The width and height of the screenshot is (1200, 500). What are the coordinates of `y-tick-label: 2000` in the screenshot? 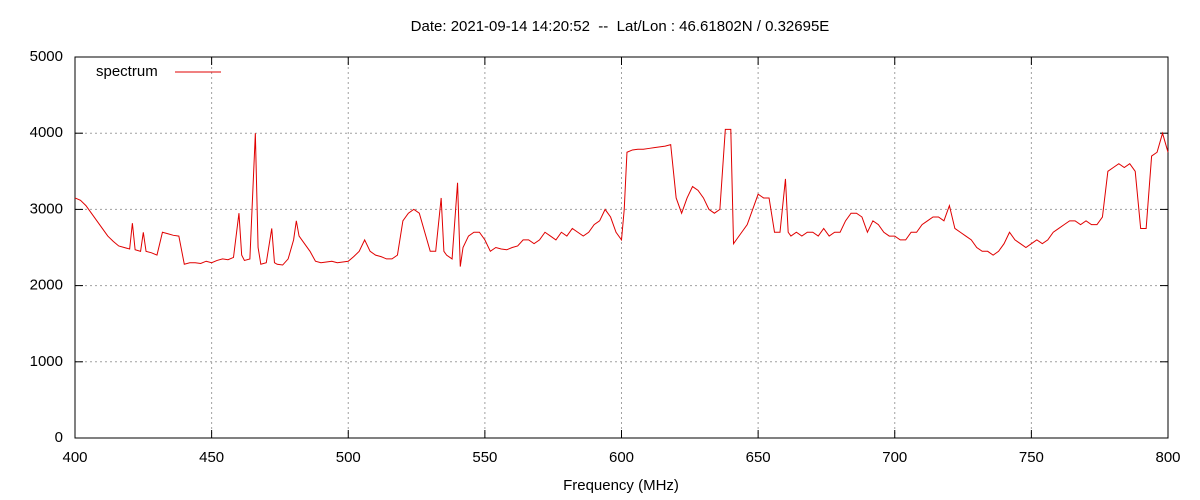 It's located at (46, 285).